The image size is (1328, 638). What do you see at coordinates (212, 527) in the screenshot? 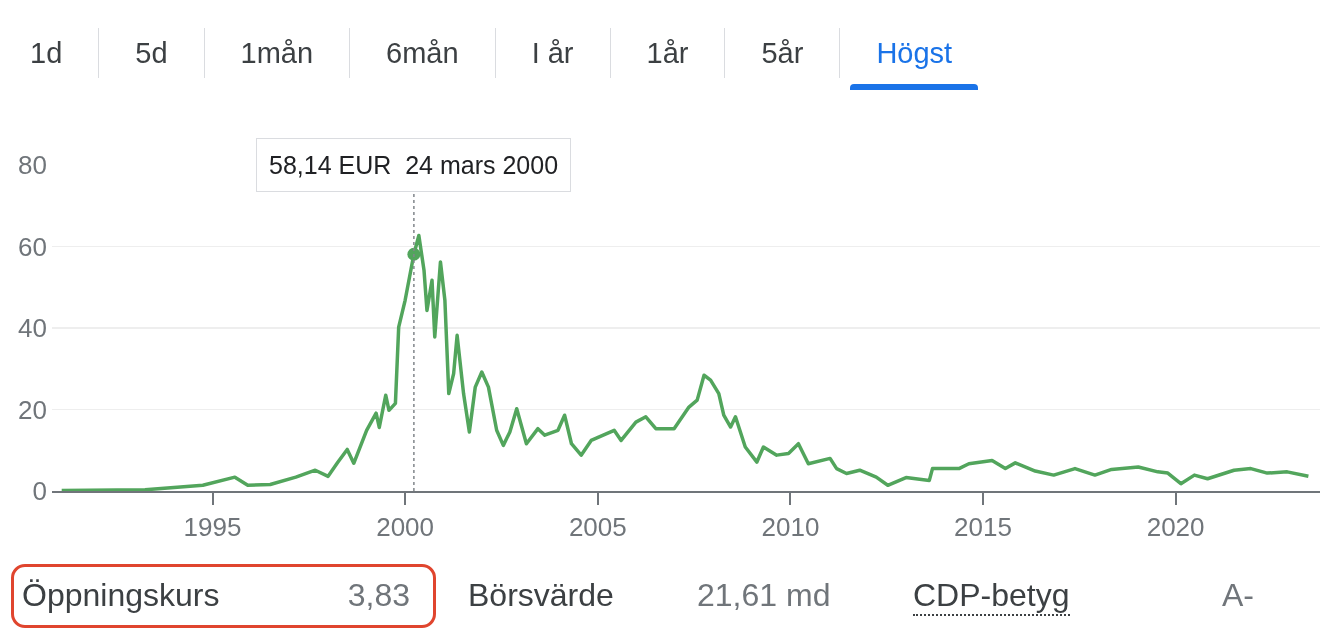
I see `x-tick-label: 1995` at bounding box center [212, 527].